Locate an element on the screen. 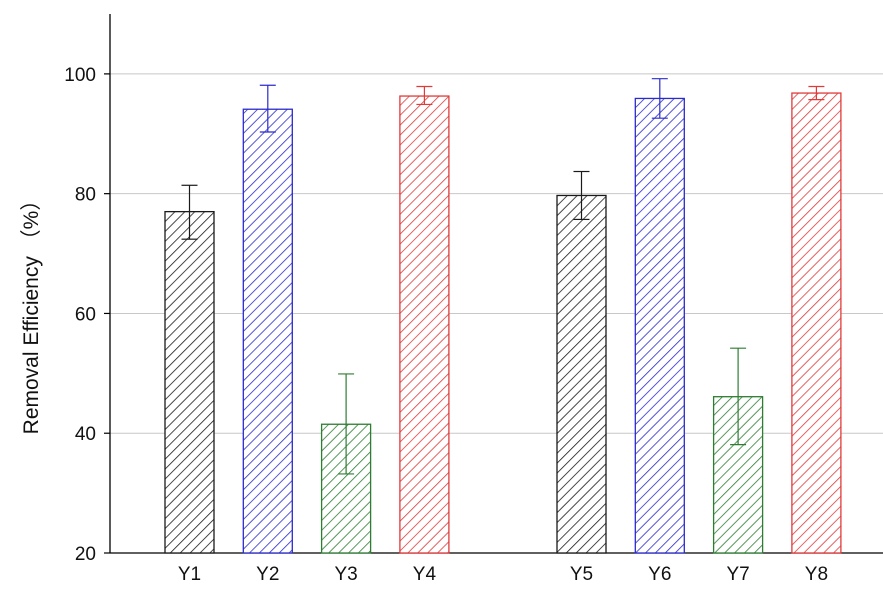 Image resolution: width=883 pixels, height=593 pixels. bar-y5 is located at coordinates (581, 374).